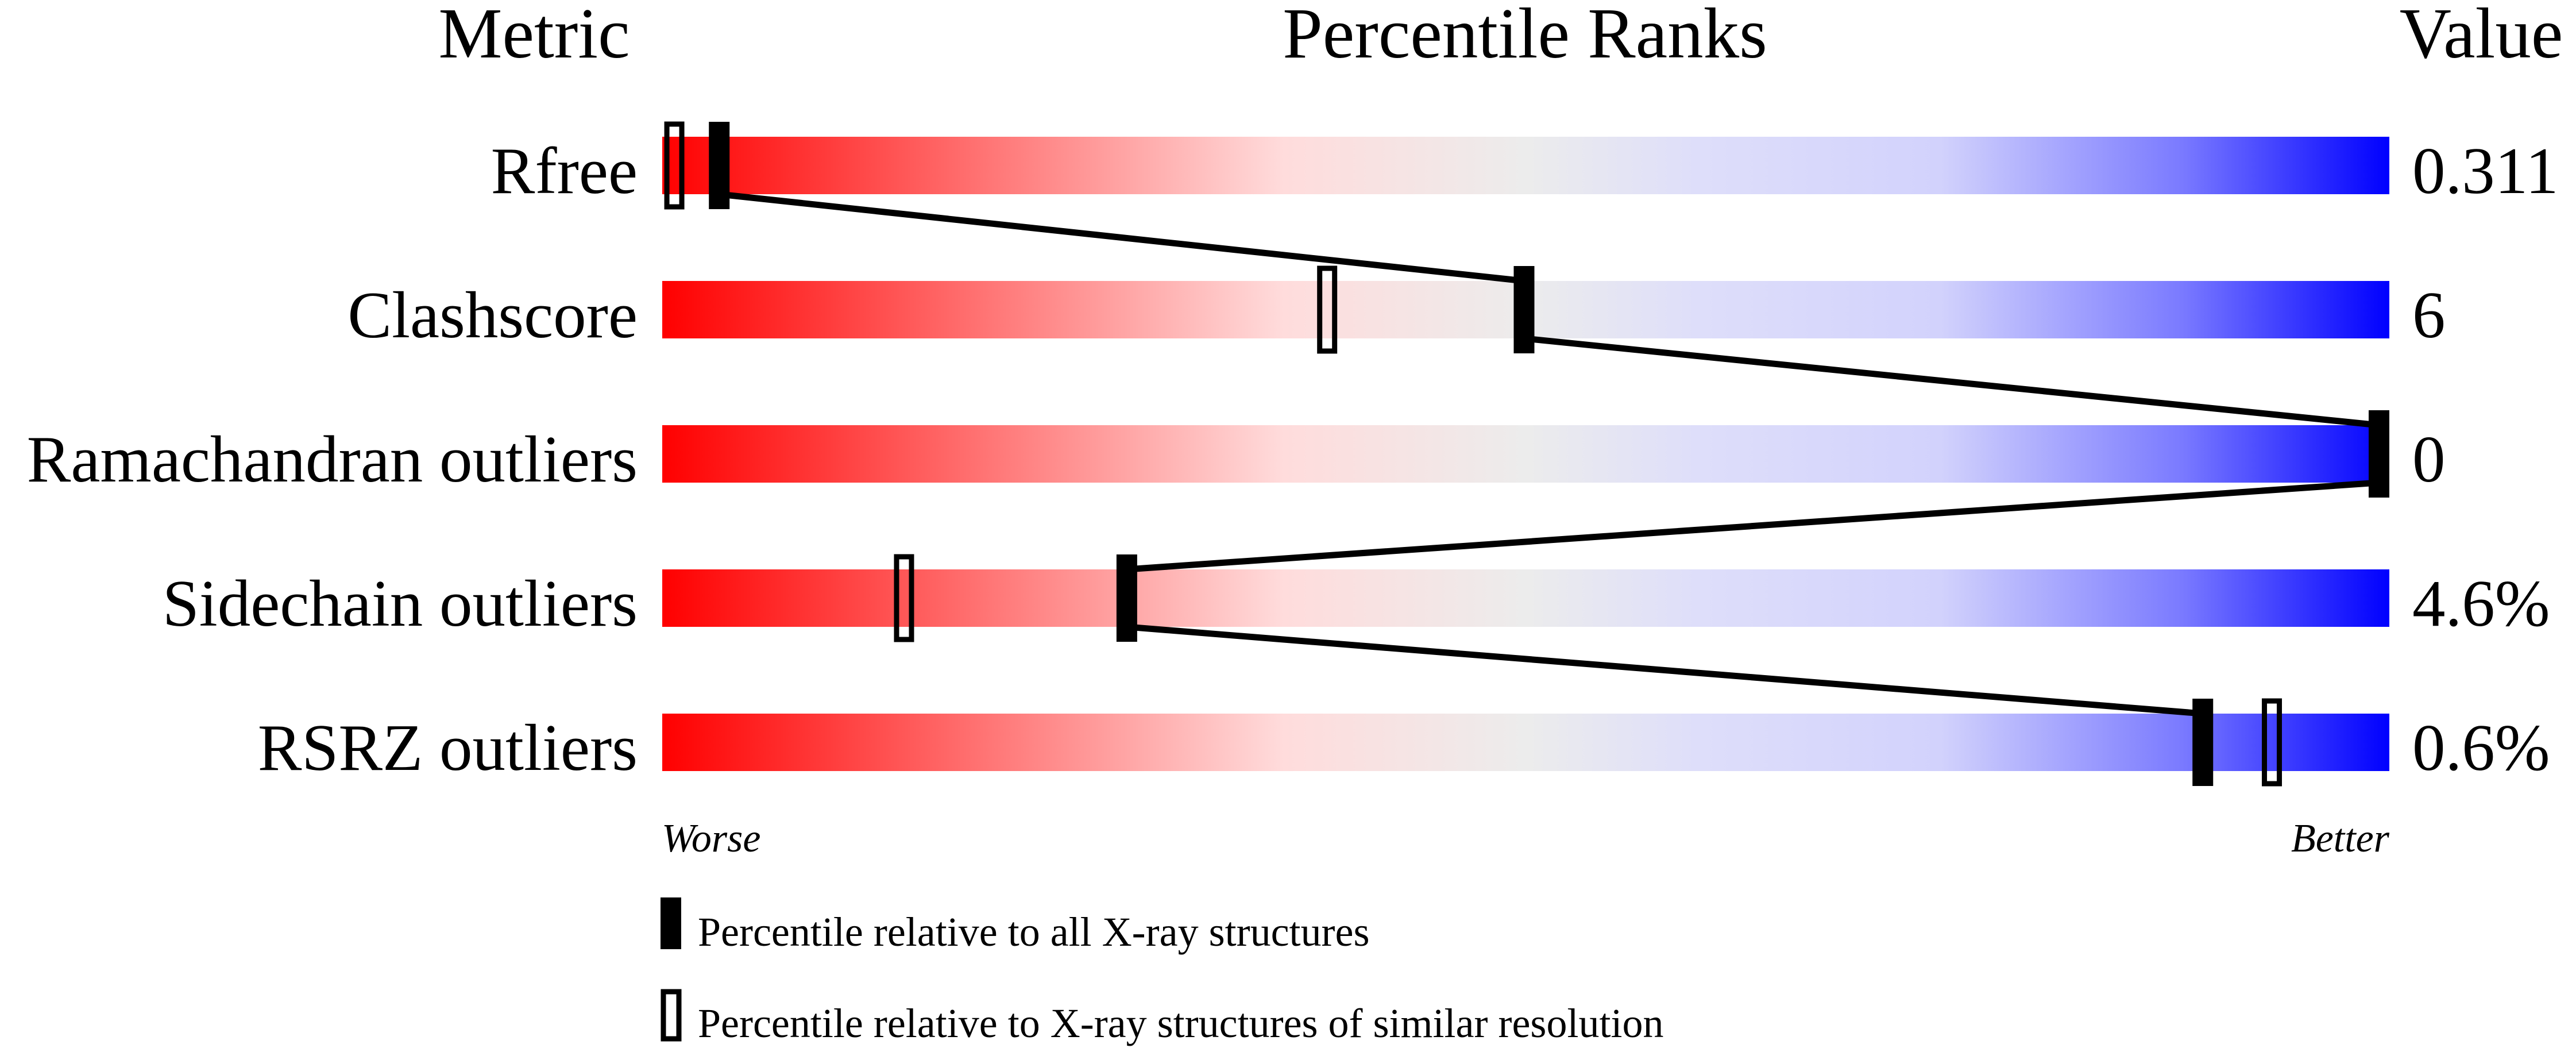 The height and width of the screenshot is (1048, 2576). What do you see at coordinates (448, 747) in the screenshot?
I see `metric-label: RSRZ outliers` at bounding box center [448, 747].